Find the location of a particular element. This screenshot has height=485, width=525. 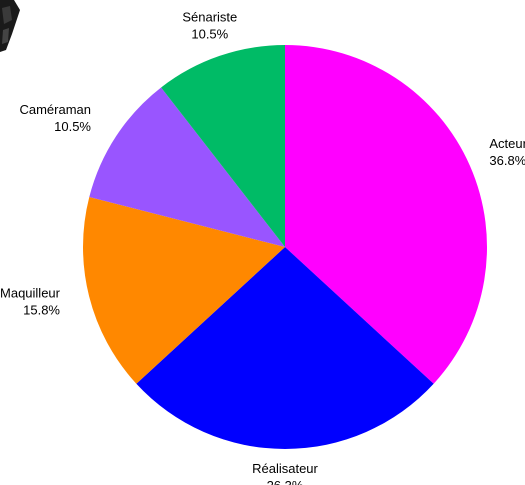

slice-name-label: Sénariste is located at coordinates (209, 17).